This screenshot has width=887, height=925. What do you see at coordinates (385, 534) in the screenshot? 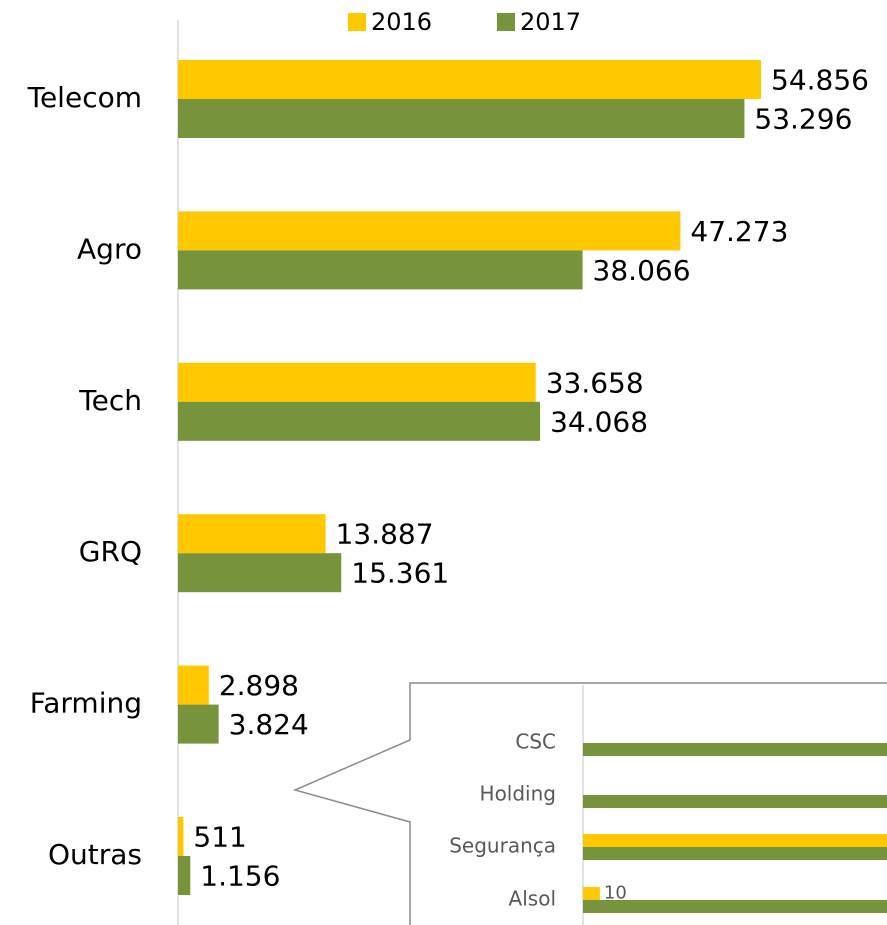
I see `value-label: 13.887` at bounding box center [385, 534].